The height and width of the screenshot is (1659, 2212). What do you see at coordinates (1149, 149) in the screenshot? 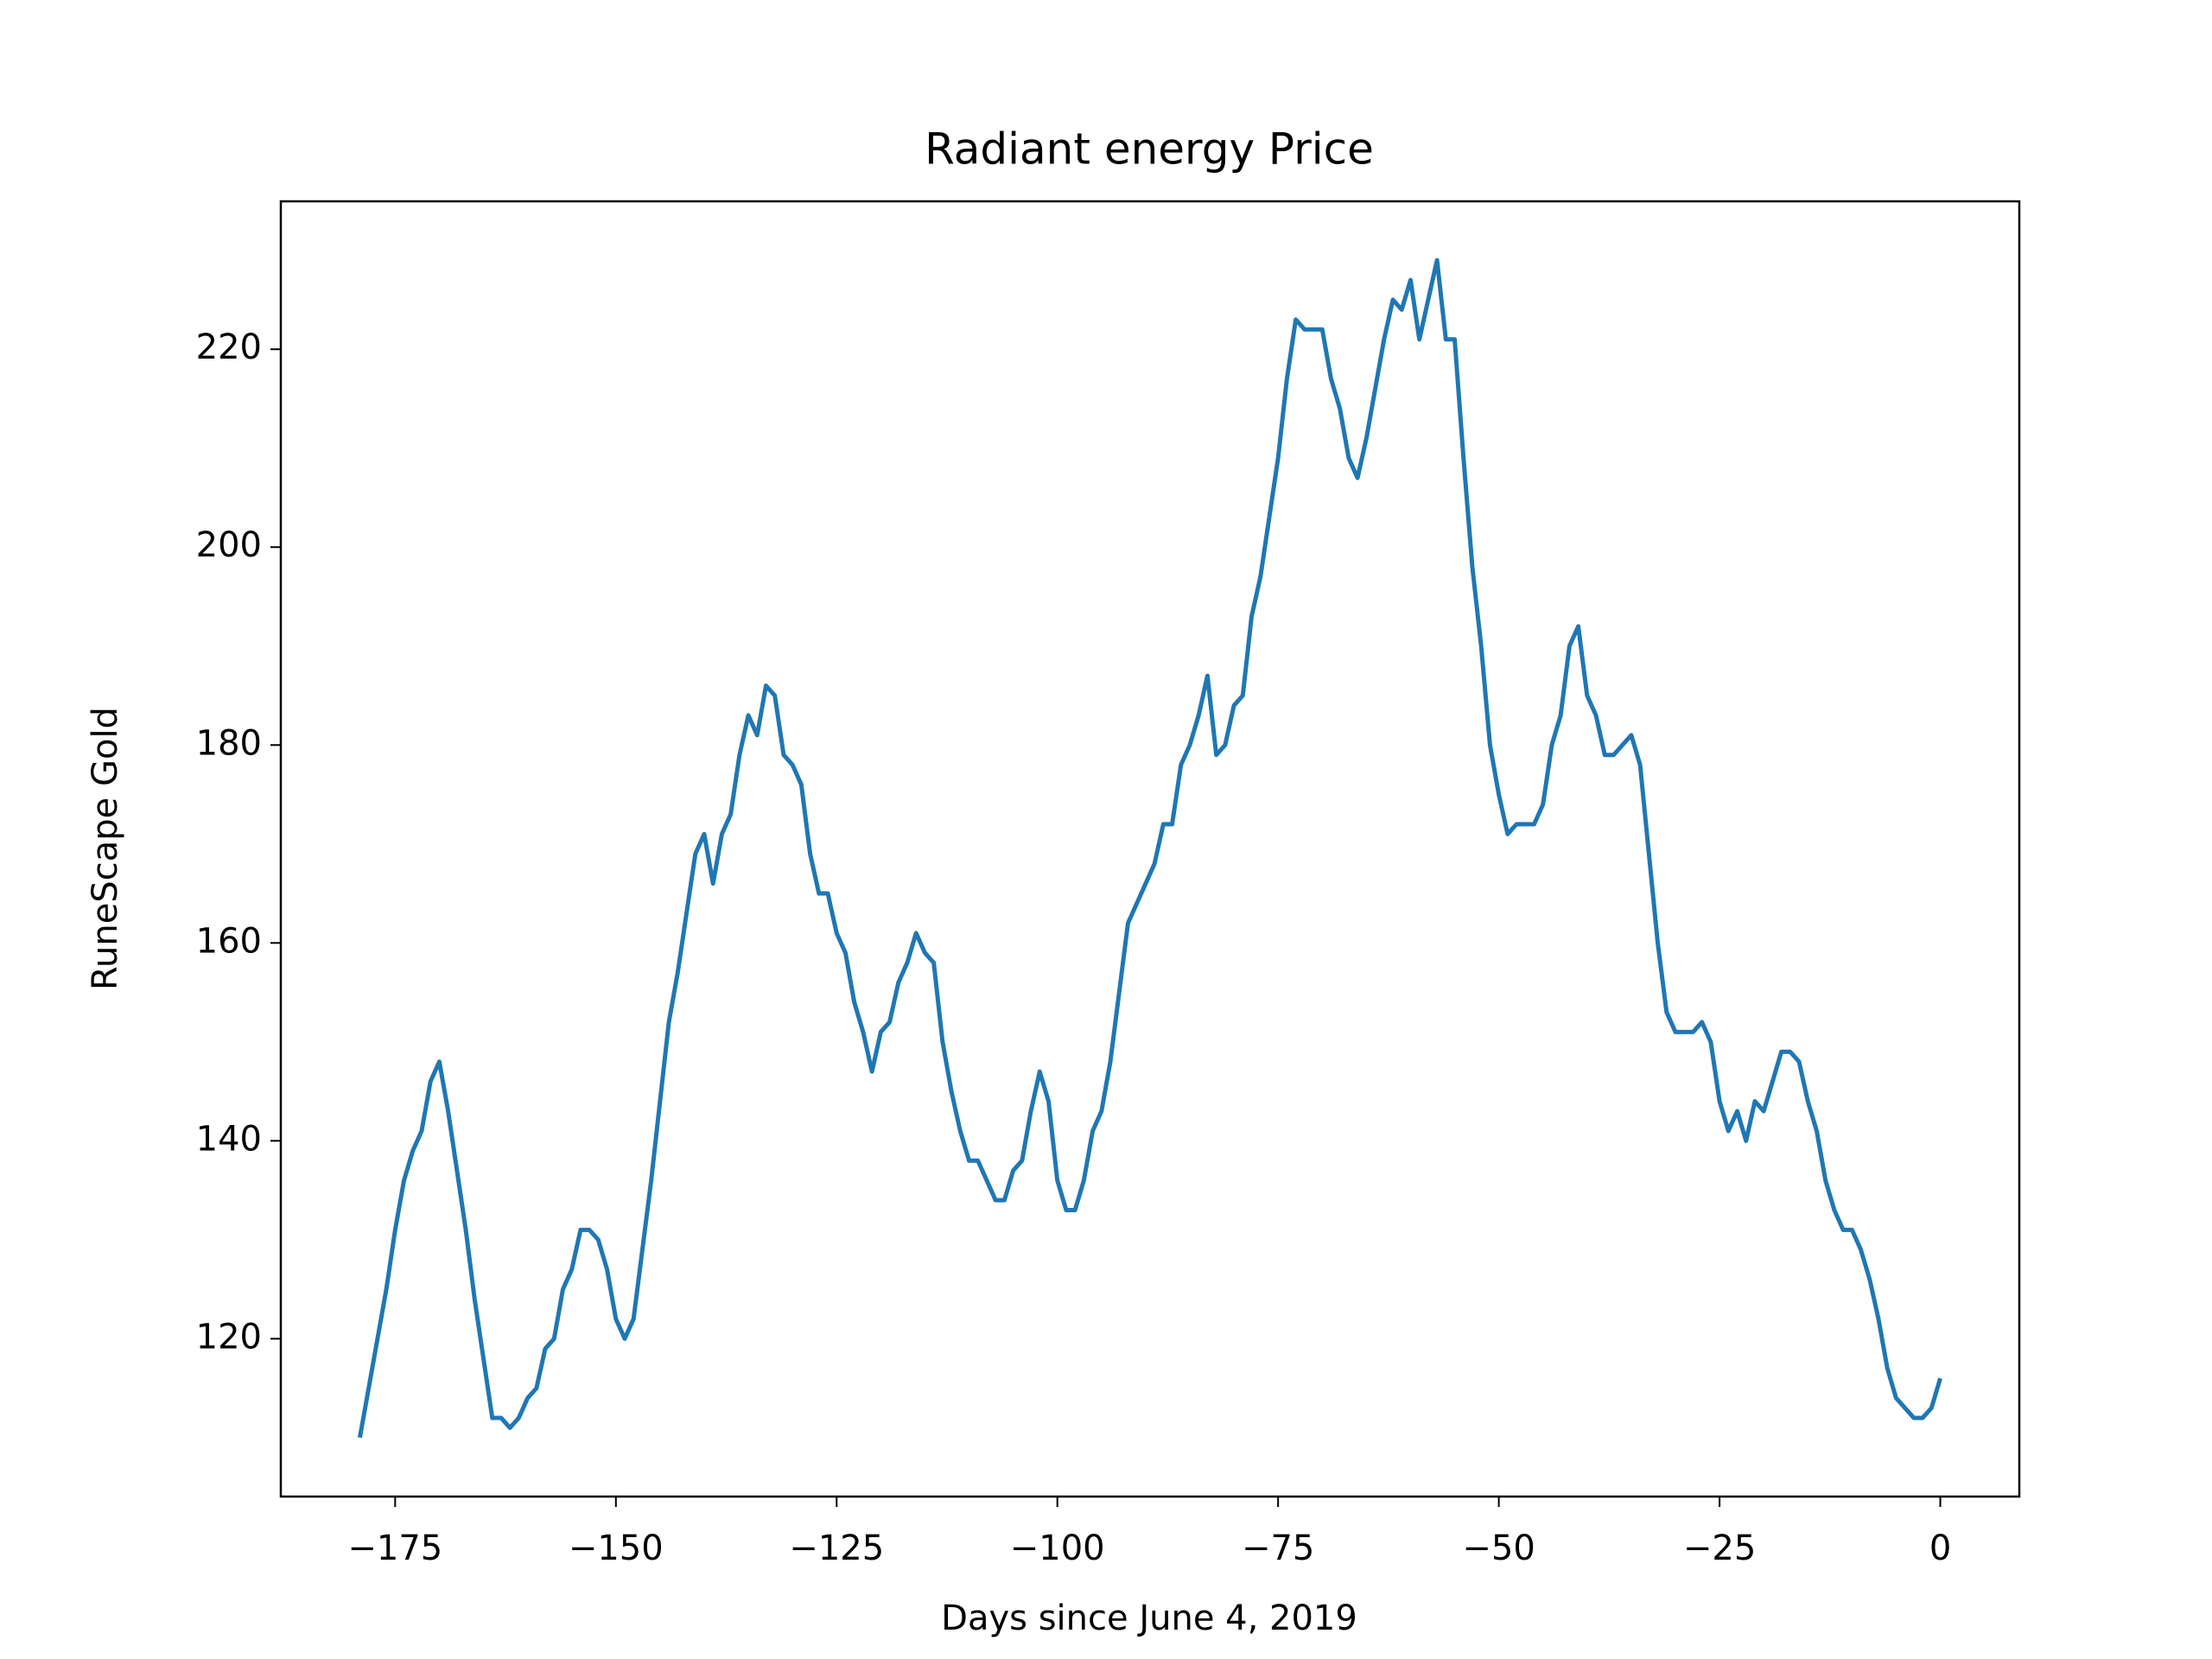
I see `chart-title: Radiant energy Price` at bounding box center [1149, 149].